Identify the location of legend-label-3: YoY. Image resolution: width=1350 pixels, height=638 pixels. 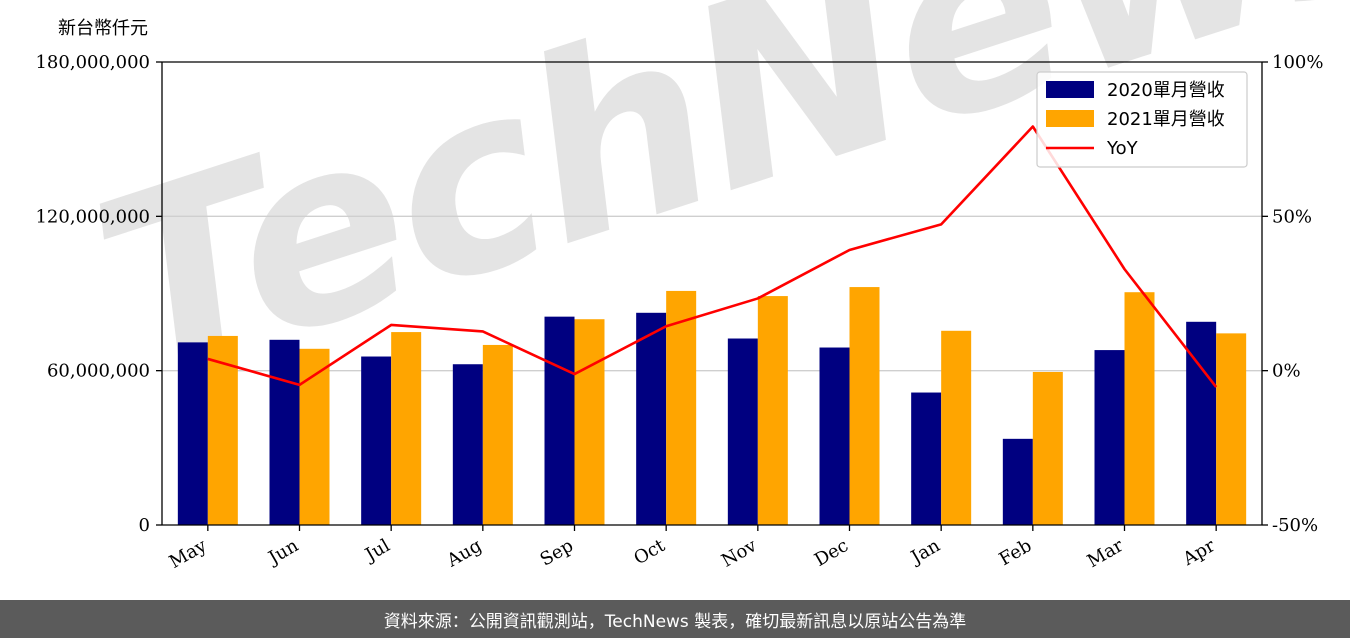
(1122, 148).